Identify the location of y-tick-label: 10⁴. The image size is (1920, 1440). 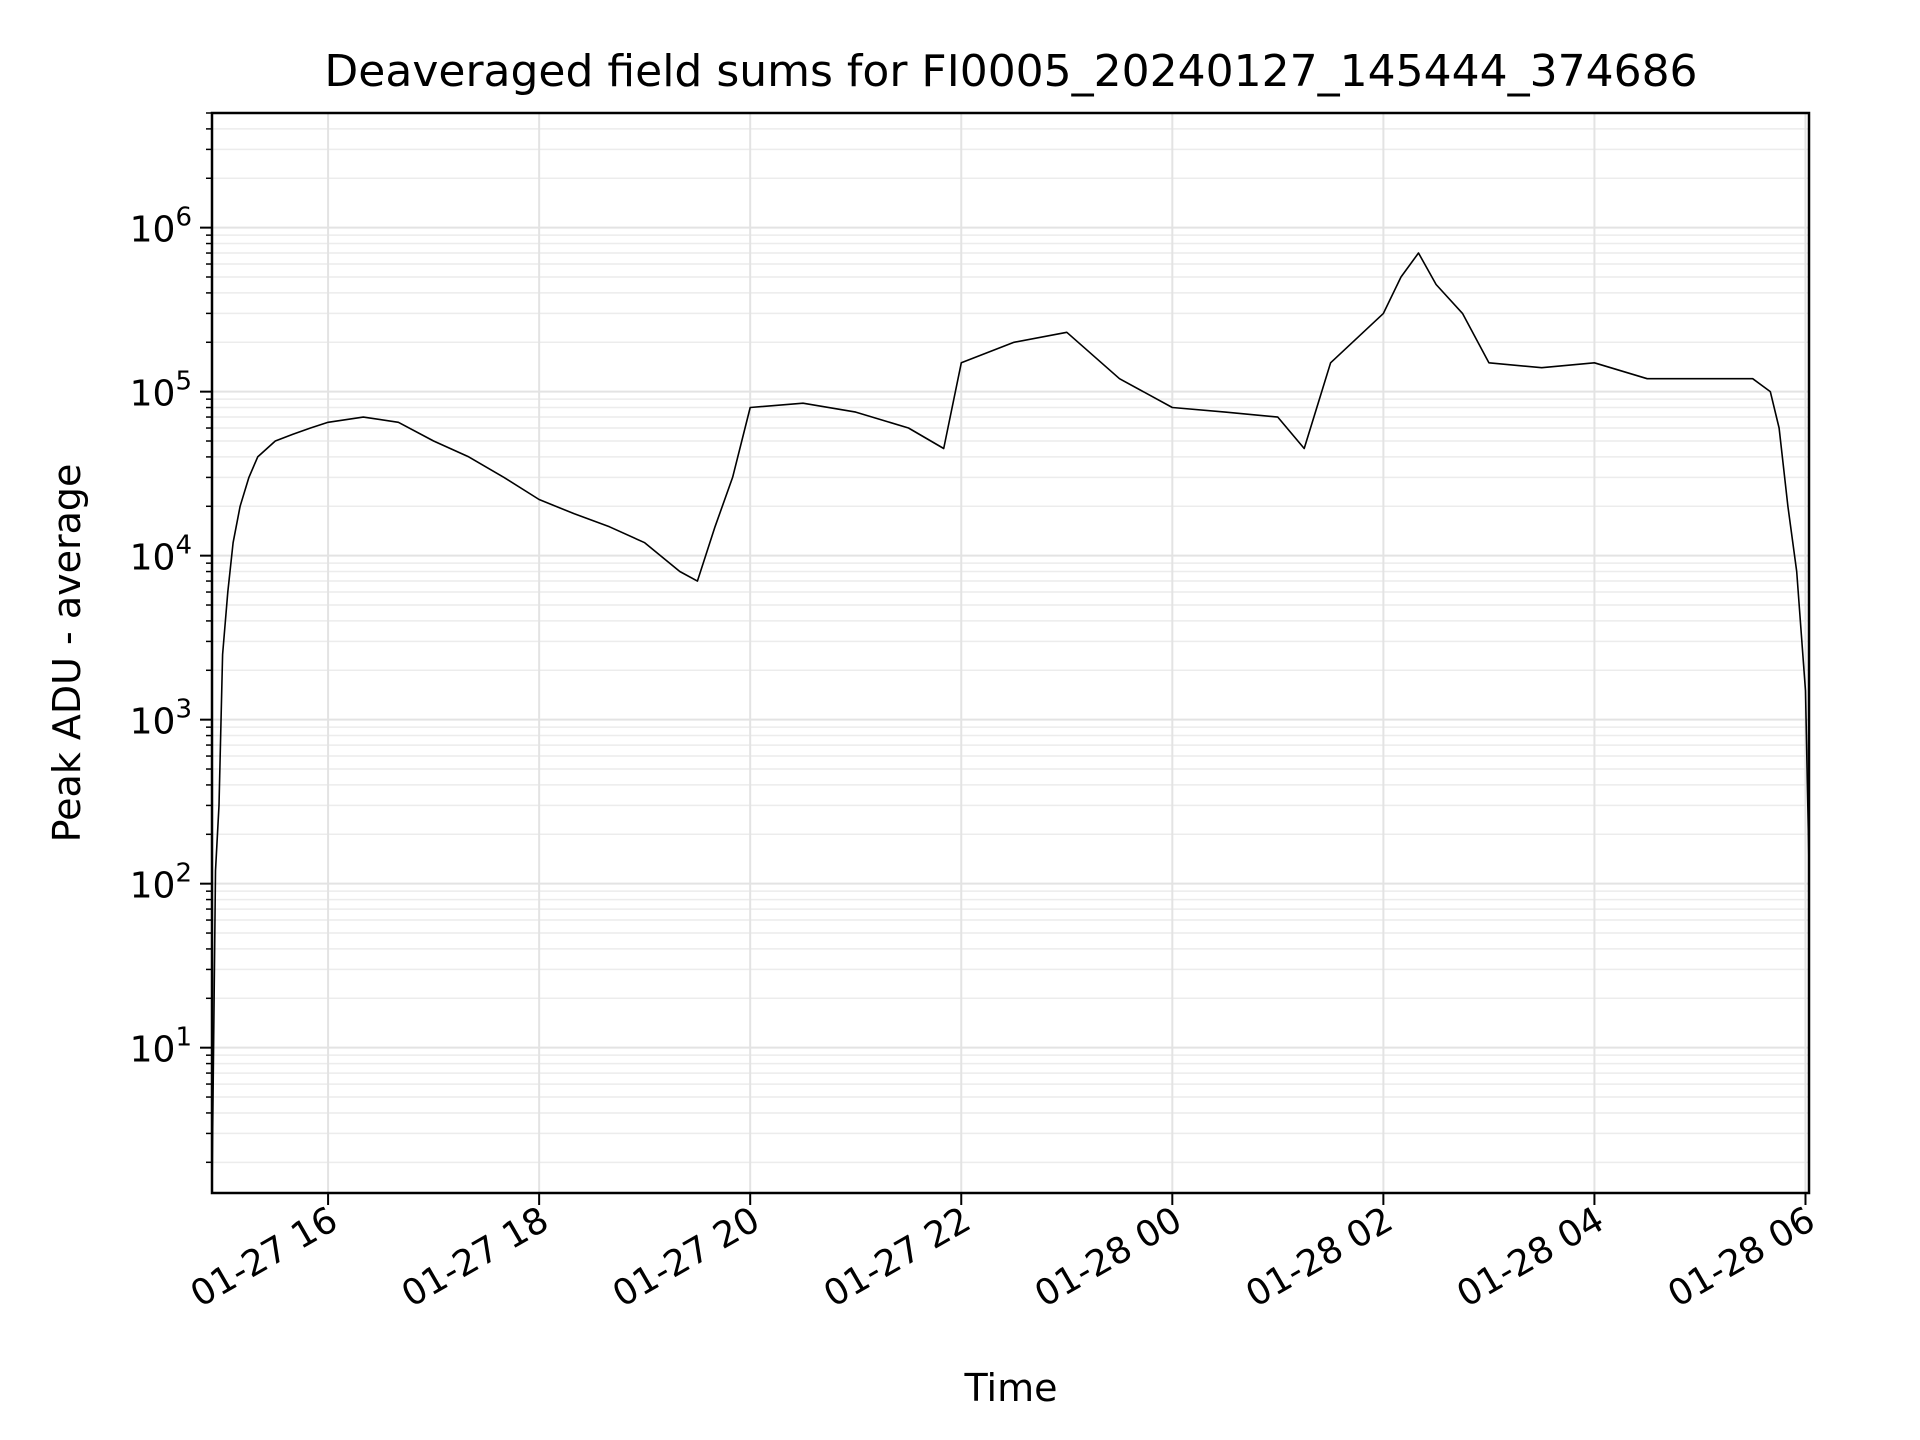
(161, 555).